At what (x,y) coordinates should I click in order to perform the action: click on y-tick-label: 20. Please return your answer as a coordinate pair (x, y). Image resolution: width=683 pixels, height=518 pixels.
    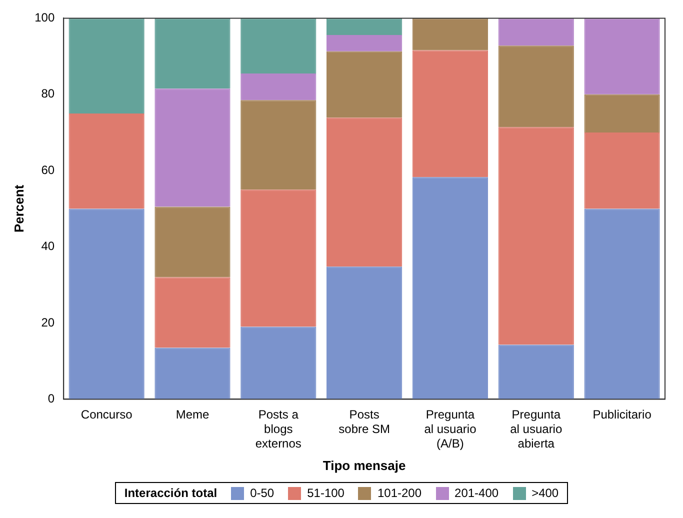
    Looking at the image, I should click on (48, 322).